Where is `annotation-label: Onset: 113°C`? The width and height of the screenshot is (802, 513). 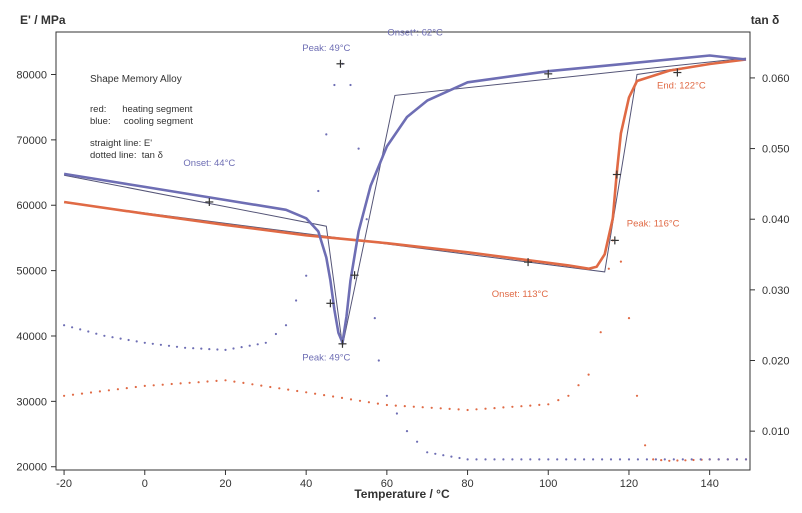 annotation-label: Onset: 113°C is located at coordinates (520, 294).